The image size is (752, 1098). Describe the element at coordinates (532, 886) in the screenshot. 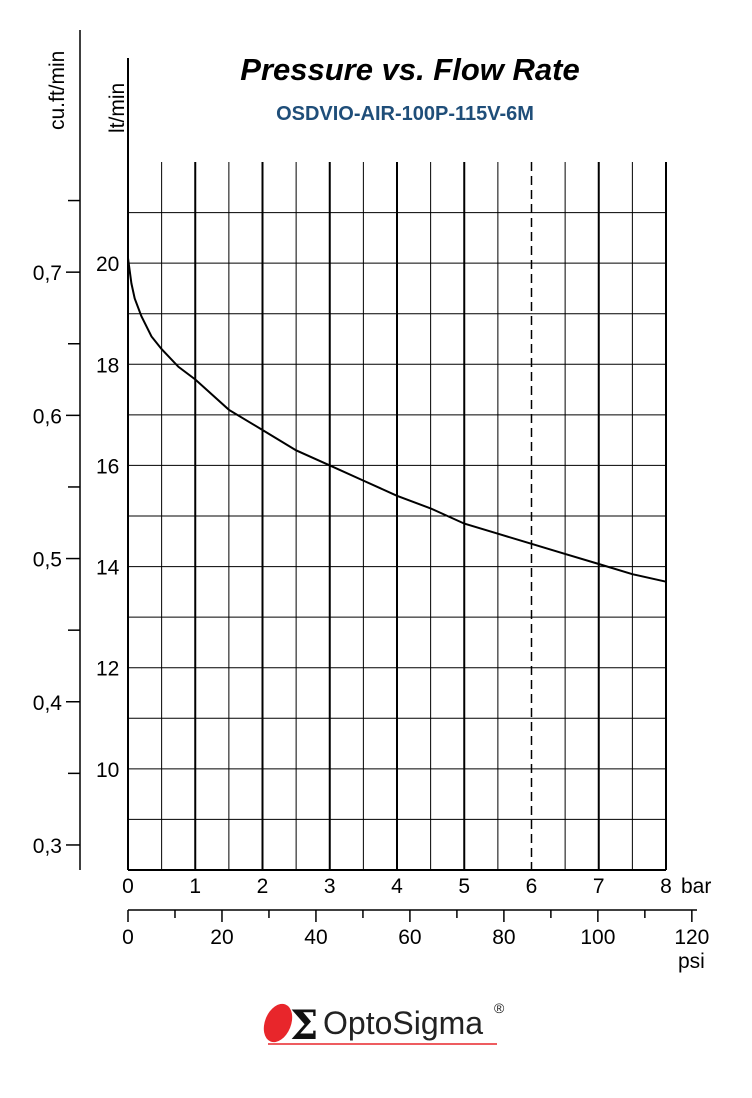

I see `x-tick-label: 6` at that location.